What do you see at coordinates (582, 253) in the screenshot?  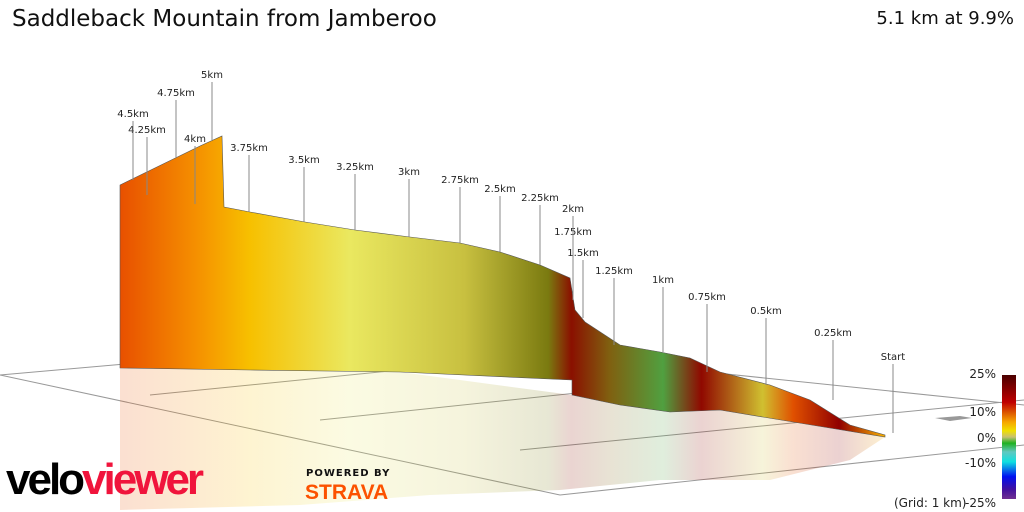 I see `distance-marker-label: 1.5km` at bounding box center [582, 253].